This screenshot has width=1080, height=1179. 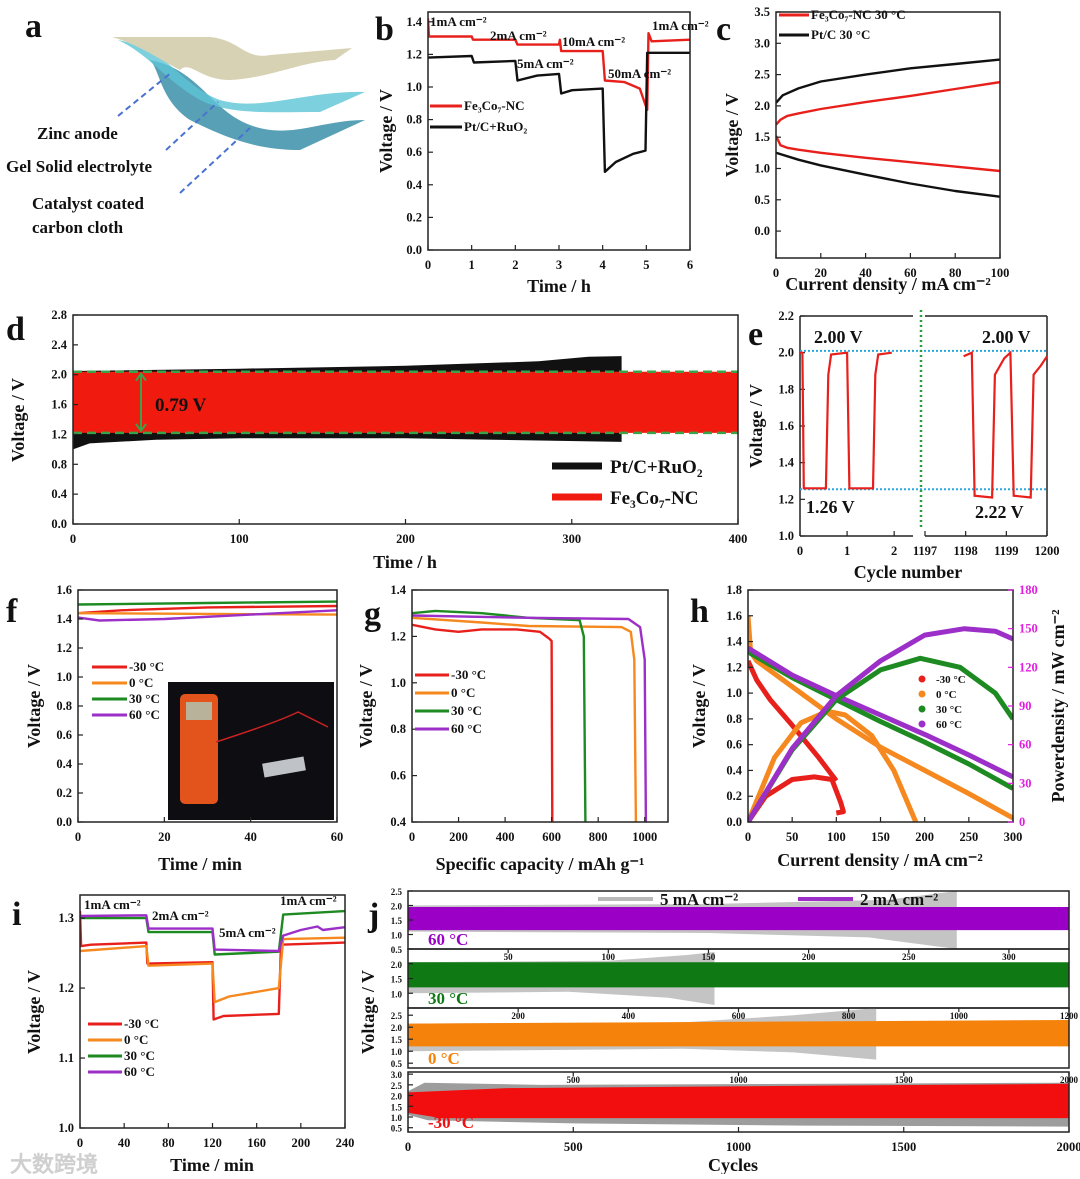 What do you see at coordinates (1069, 1016) in the screenshot?
I see `x-tick-label: 1200` at bounding box center [1069, 1016].